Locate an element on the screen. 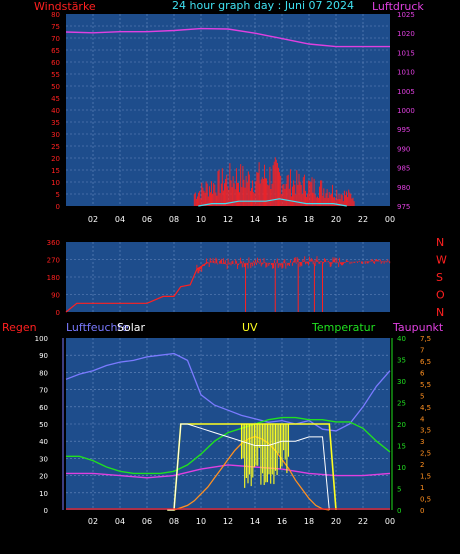  y-uv-tick-label: 1,5 is located at coordinates (425, 477).